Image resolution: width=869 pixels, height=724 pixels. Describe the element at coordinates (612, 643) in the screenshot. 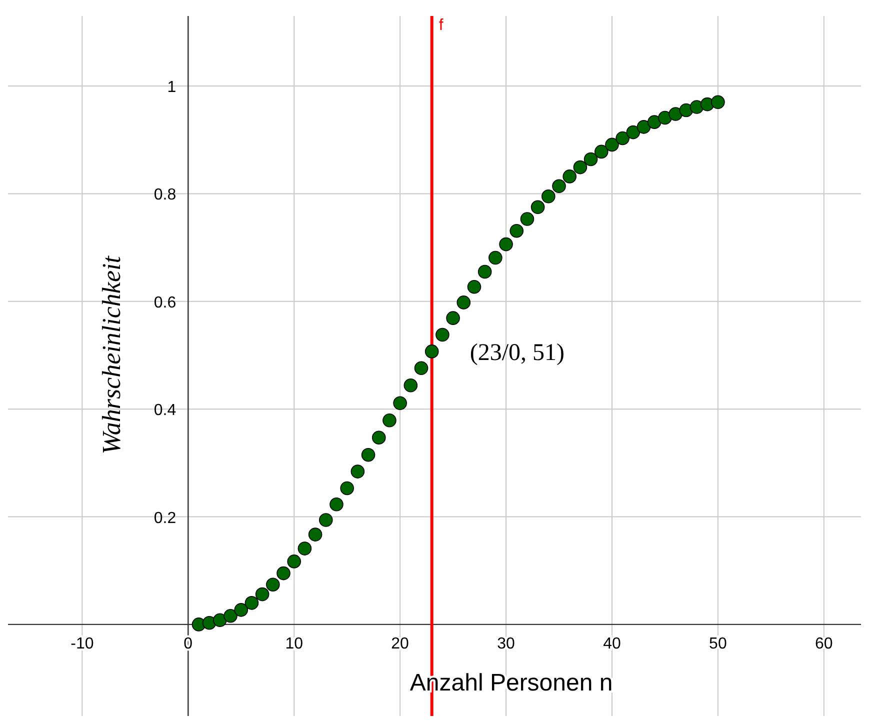

I see `x-tick-label: 40` at that location.